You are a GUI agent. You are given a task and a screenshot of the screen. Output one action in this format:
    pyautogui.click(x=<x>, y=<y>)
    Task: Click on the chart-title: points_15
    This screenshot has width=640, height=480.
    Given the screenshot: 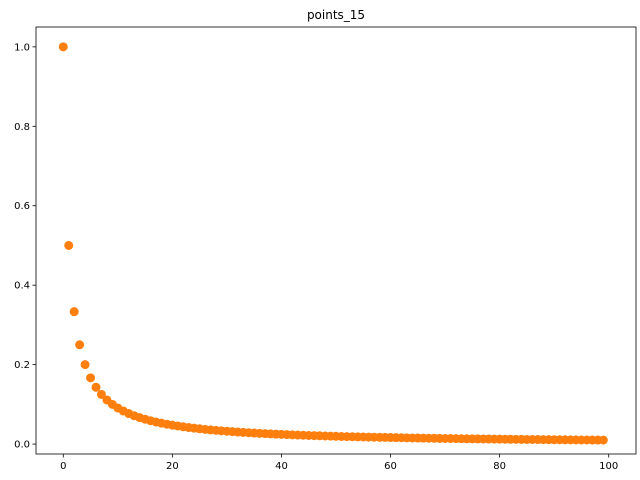 What is the action you would take?
    pyautogui.click(x=336, y=15)
    